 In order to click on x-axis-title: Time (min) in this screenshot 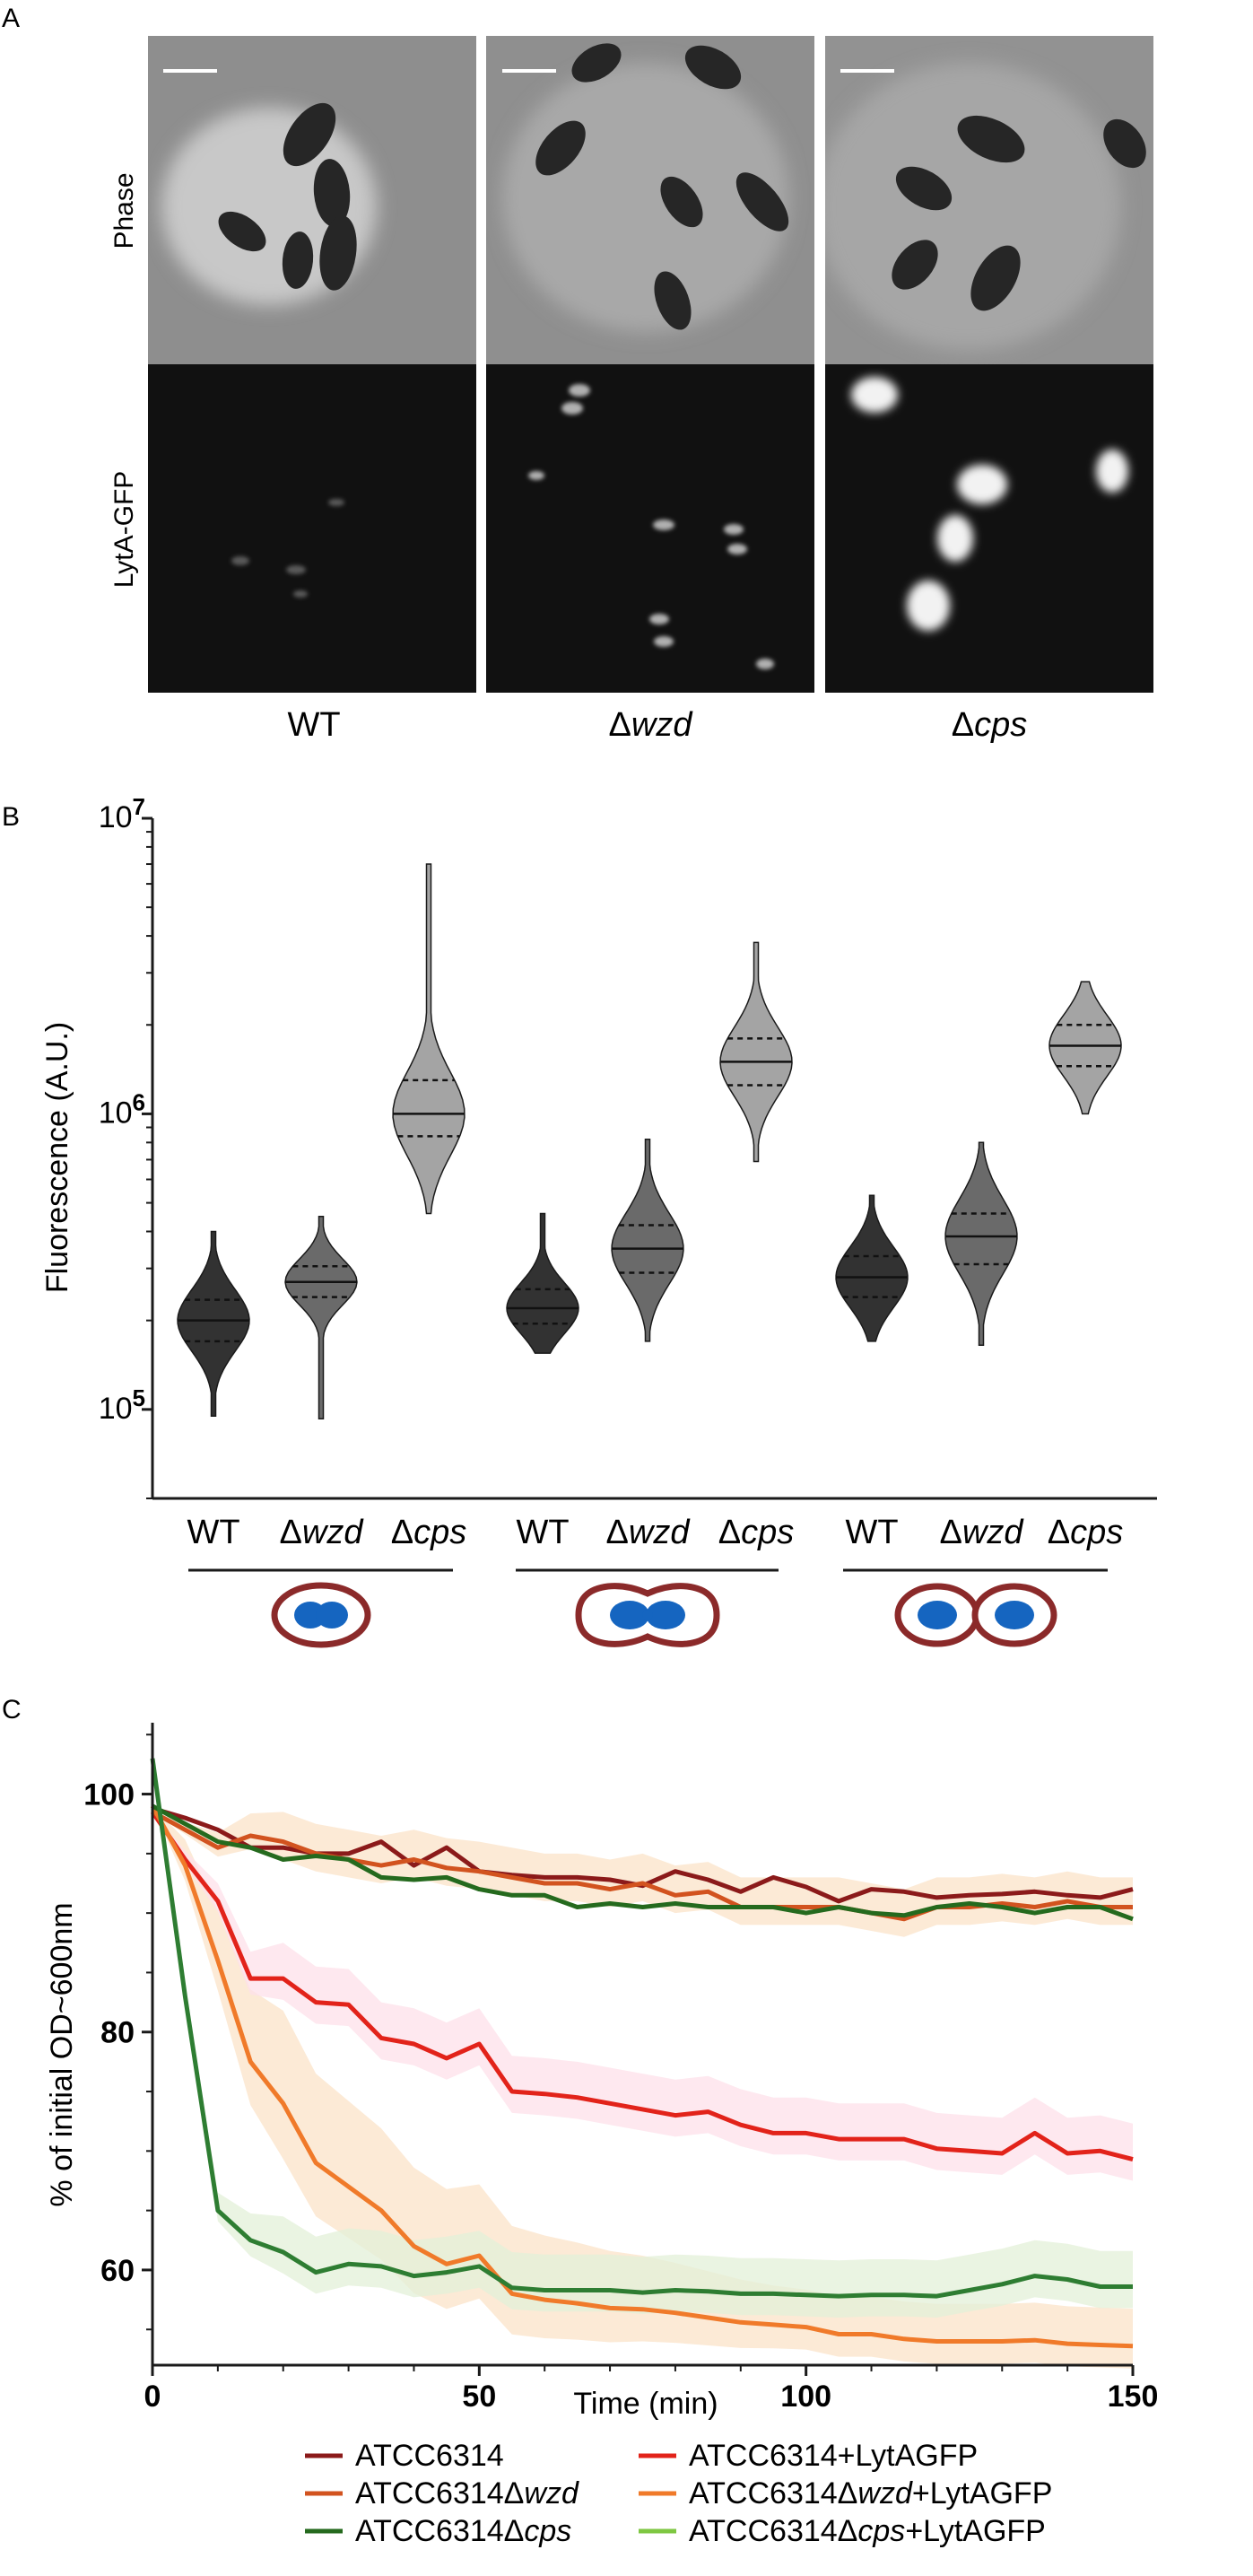, I will do `click(645, 2404)`.